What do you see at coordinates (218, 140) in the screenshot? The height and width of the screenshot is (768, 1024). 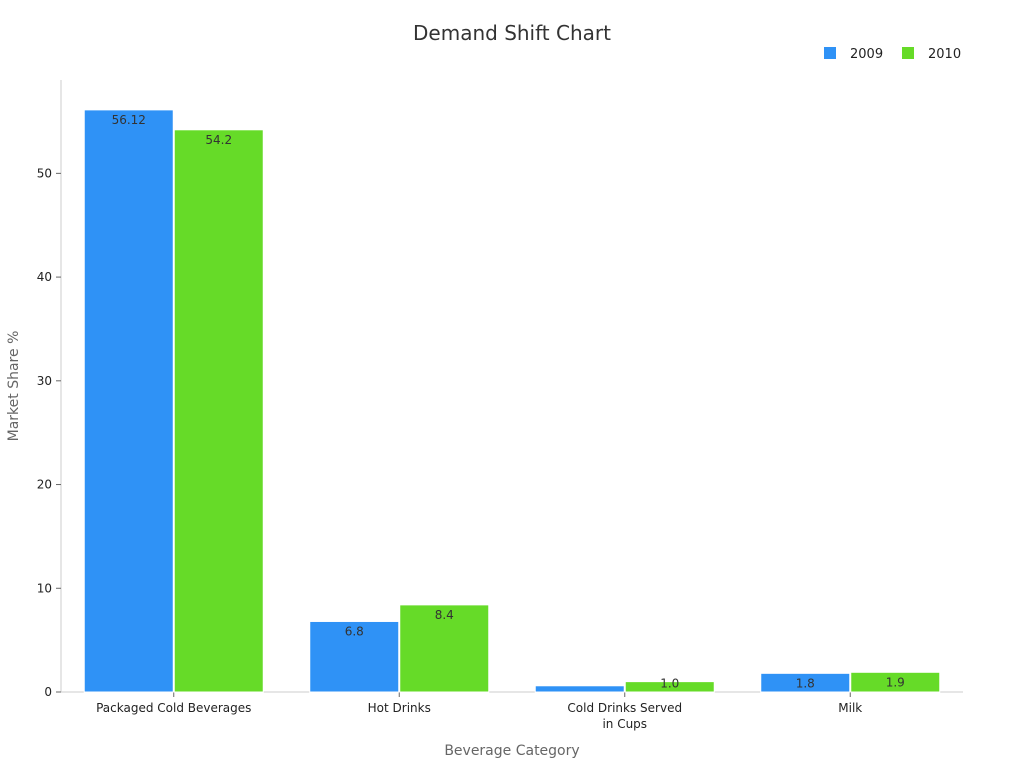 I see `bar-value-label: 54.2` at bounding box center [218, 140].